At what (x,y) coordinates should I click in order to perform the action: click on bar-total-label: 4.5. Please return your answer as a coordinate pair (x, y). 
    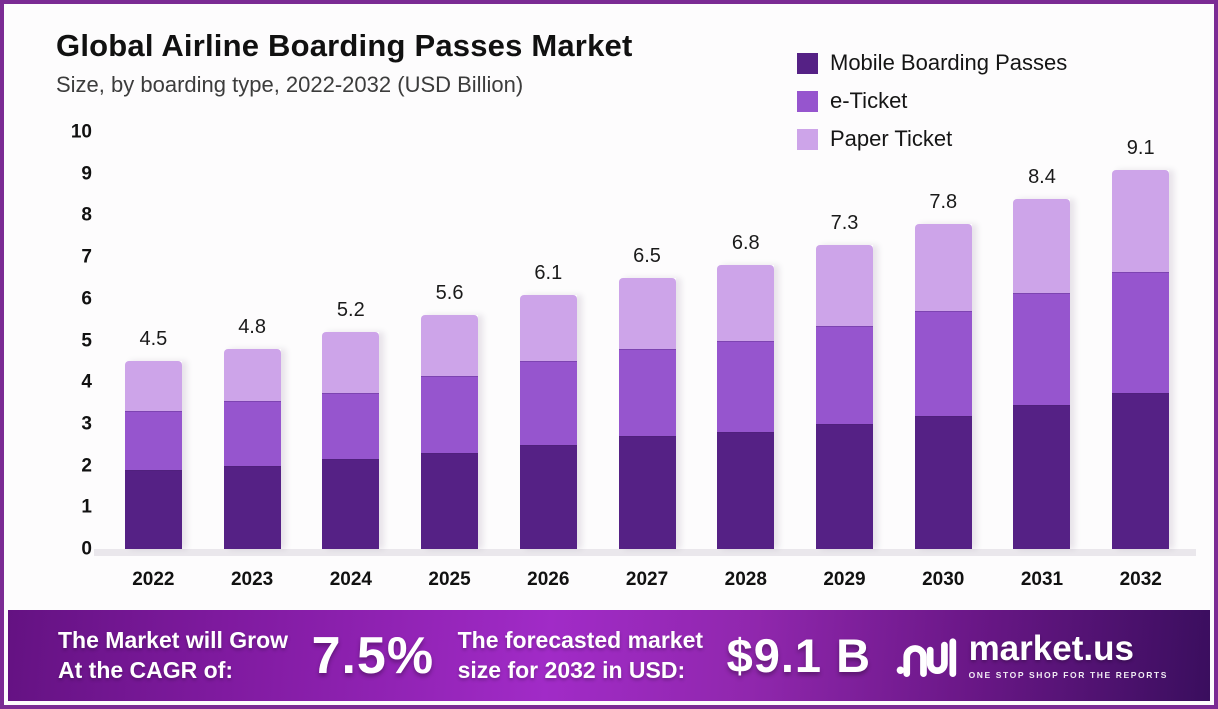
    Looking at the image, I should click on (153, 339).